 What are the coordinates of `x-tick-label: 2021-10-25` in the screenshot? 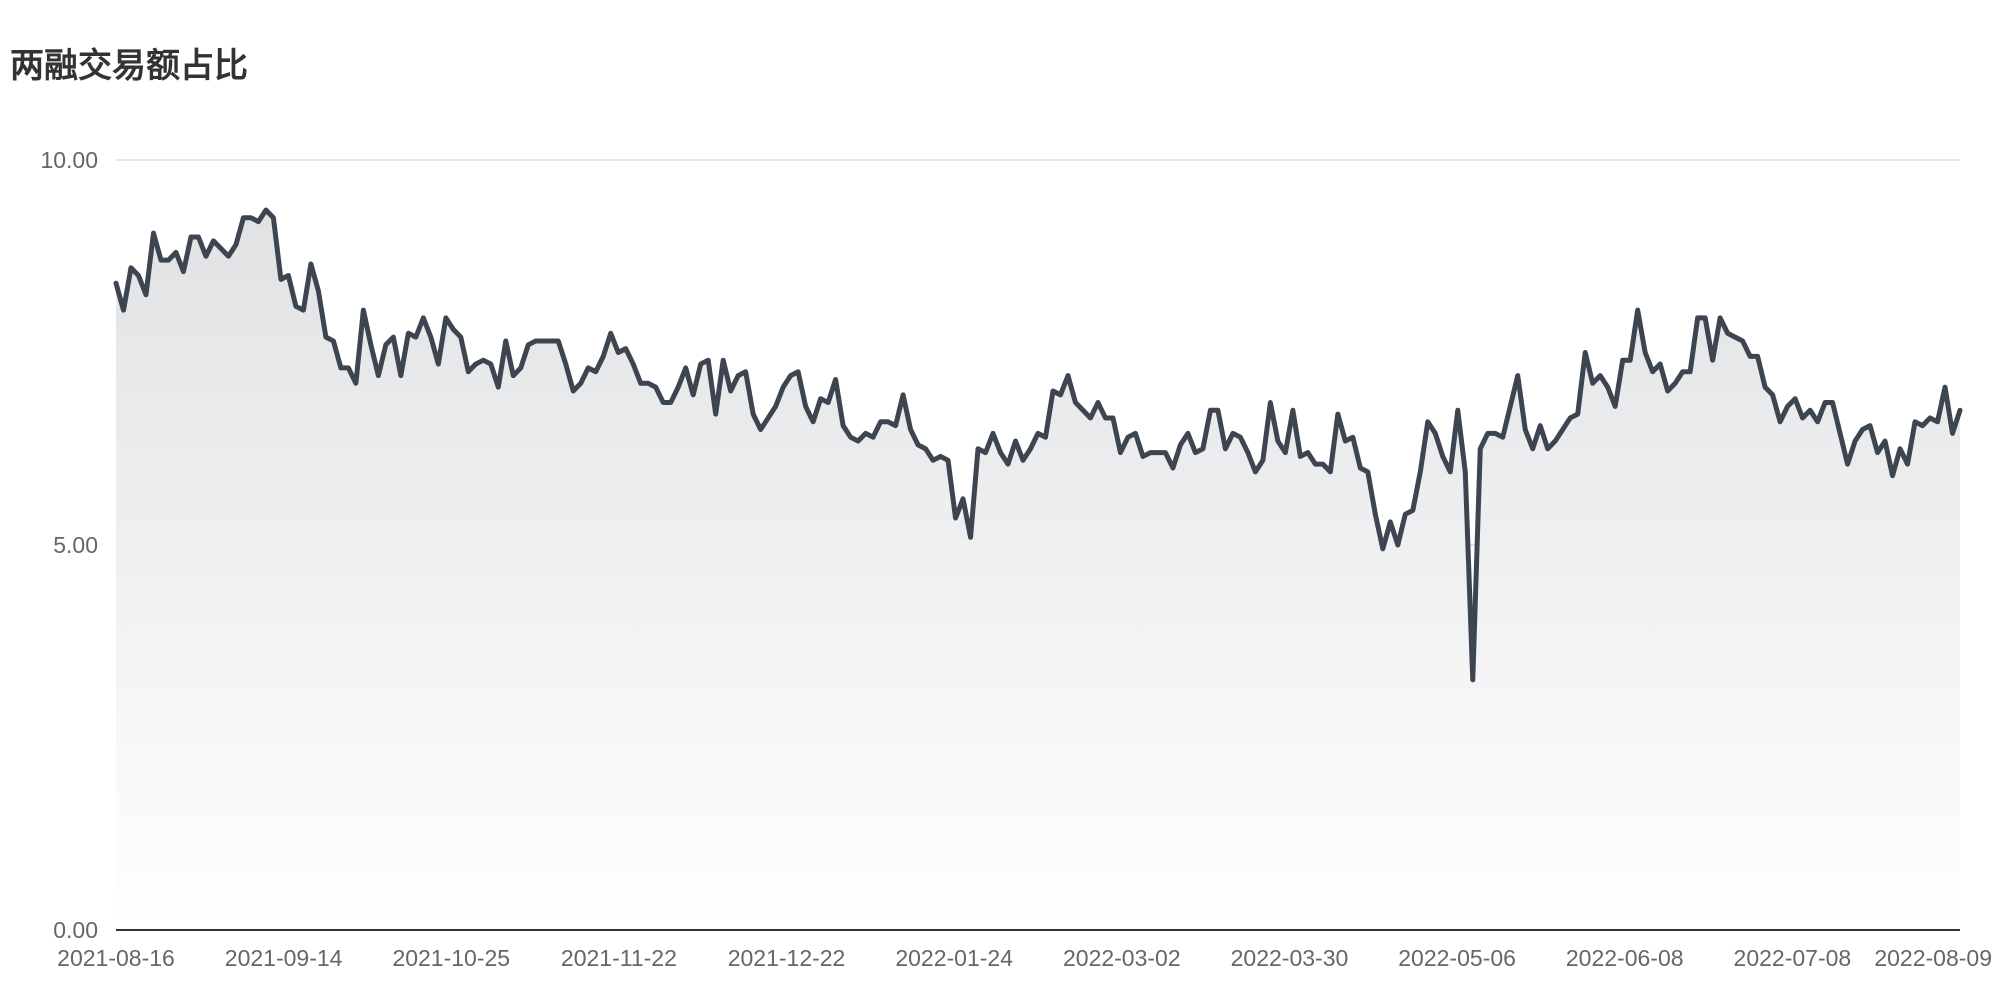 It's located at (451, 958).